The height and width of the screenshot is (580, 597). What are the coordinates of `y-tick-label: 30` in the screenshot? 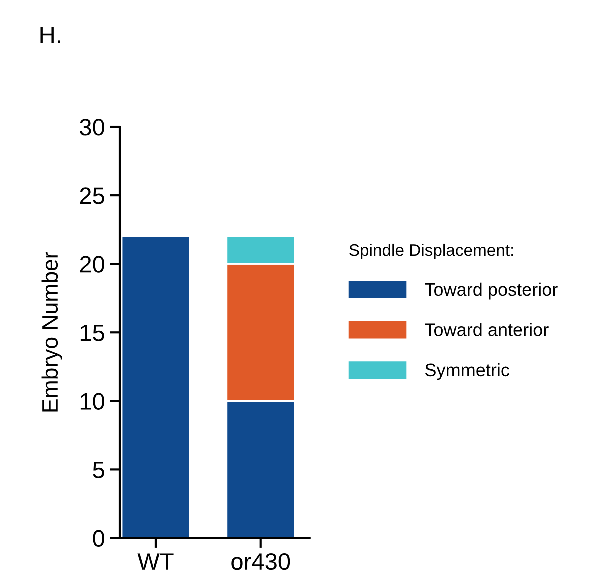 It's located at (92, 127).